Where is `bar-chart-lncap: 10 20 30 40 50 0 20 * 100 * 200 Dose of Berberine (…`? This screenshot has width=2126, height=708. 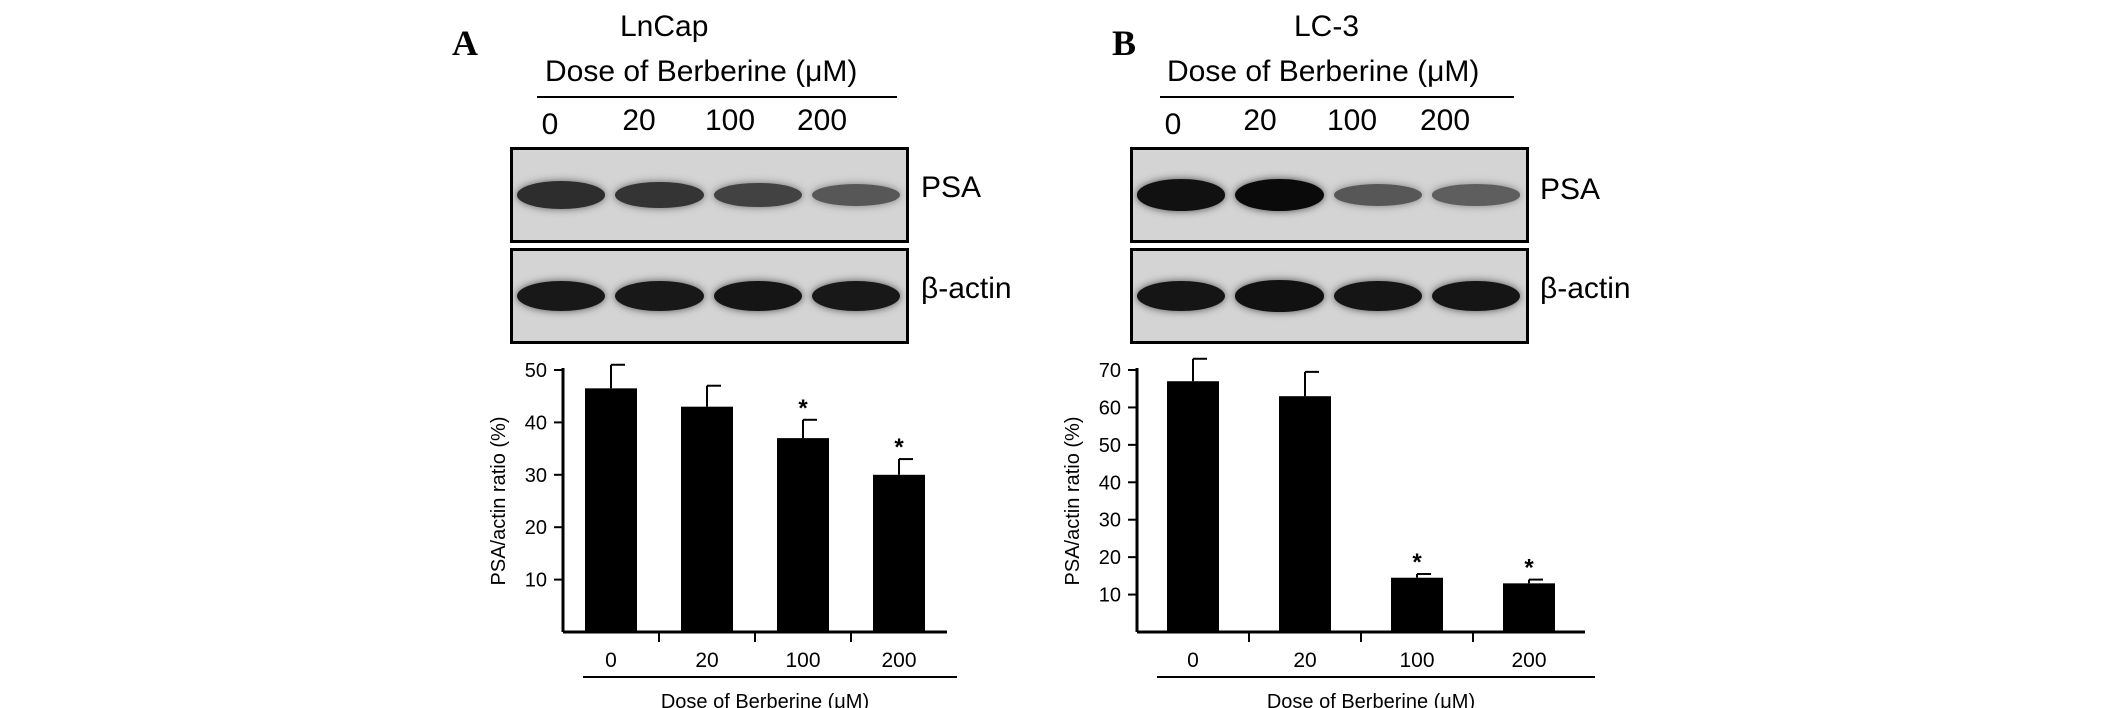
bar-chart-lncap: 10 20 30 40 50 0 20 * 100 * 200 Dose of Berberine (… is located at coordinates (722, 534).